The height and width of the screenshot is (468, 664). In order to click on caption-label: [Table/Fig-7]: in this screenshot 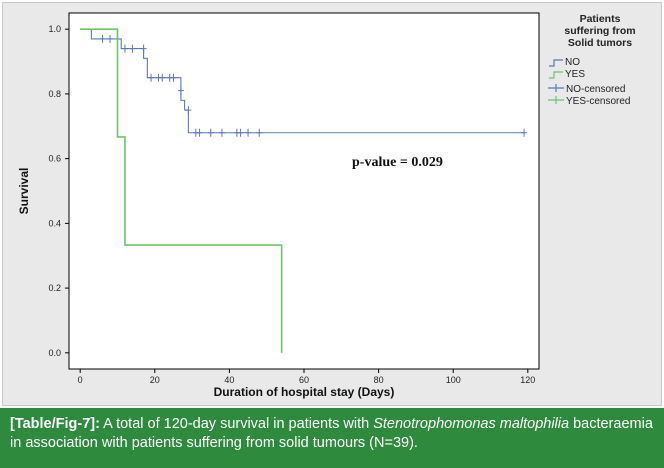, I will do `click(55, 424)`.